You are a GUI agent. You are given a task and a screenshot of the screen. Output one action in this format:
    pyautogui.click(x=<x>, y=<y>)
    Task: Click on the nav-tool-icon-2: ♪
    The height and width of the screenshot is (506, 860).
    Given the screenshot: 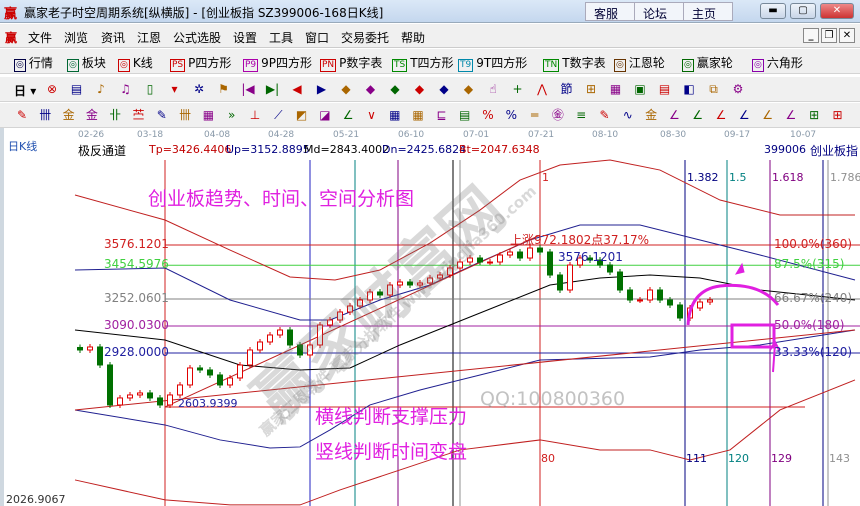 What is the action you would take?
    pyautogui.click(x=101, y=89)
    